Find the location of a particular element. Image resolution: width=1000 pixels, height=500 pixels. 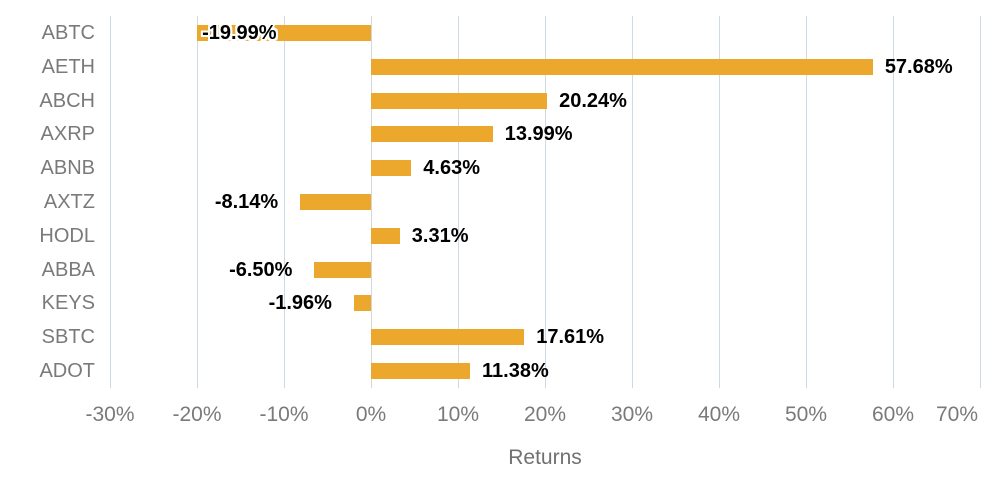

bar-label: -6.50% is located at coordinates (261, 269).